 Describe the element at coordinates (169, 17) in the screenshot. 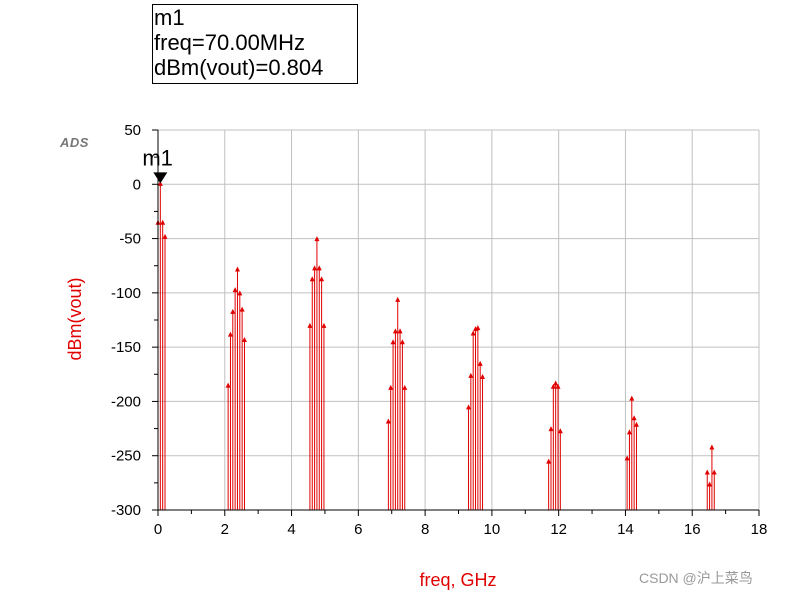

I see `marker-name: m1` at that location.